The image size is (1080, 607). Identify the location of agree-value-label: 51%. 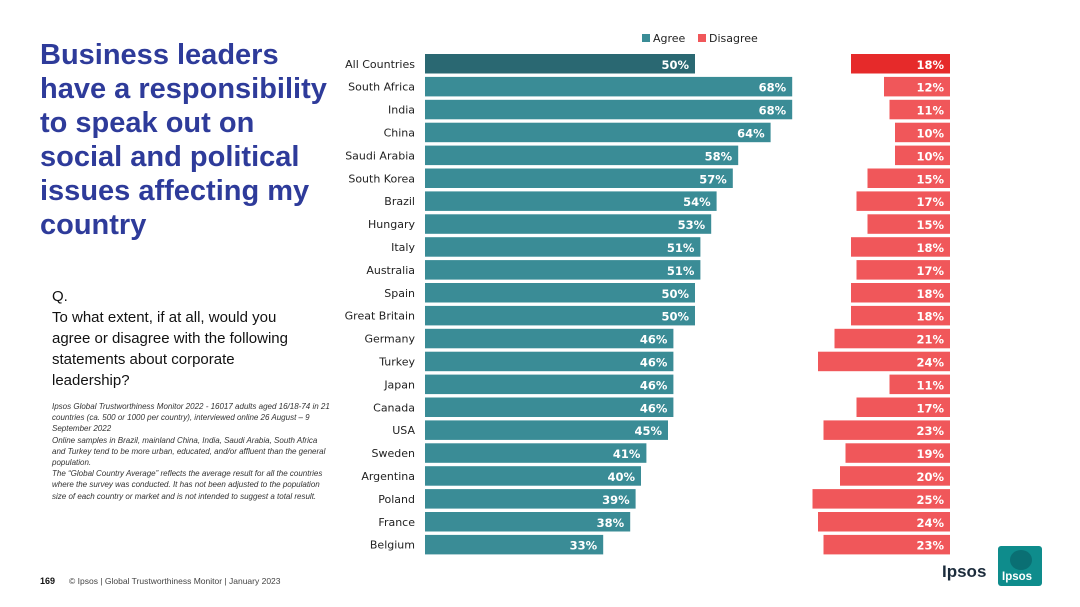
(681, 271).